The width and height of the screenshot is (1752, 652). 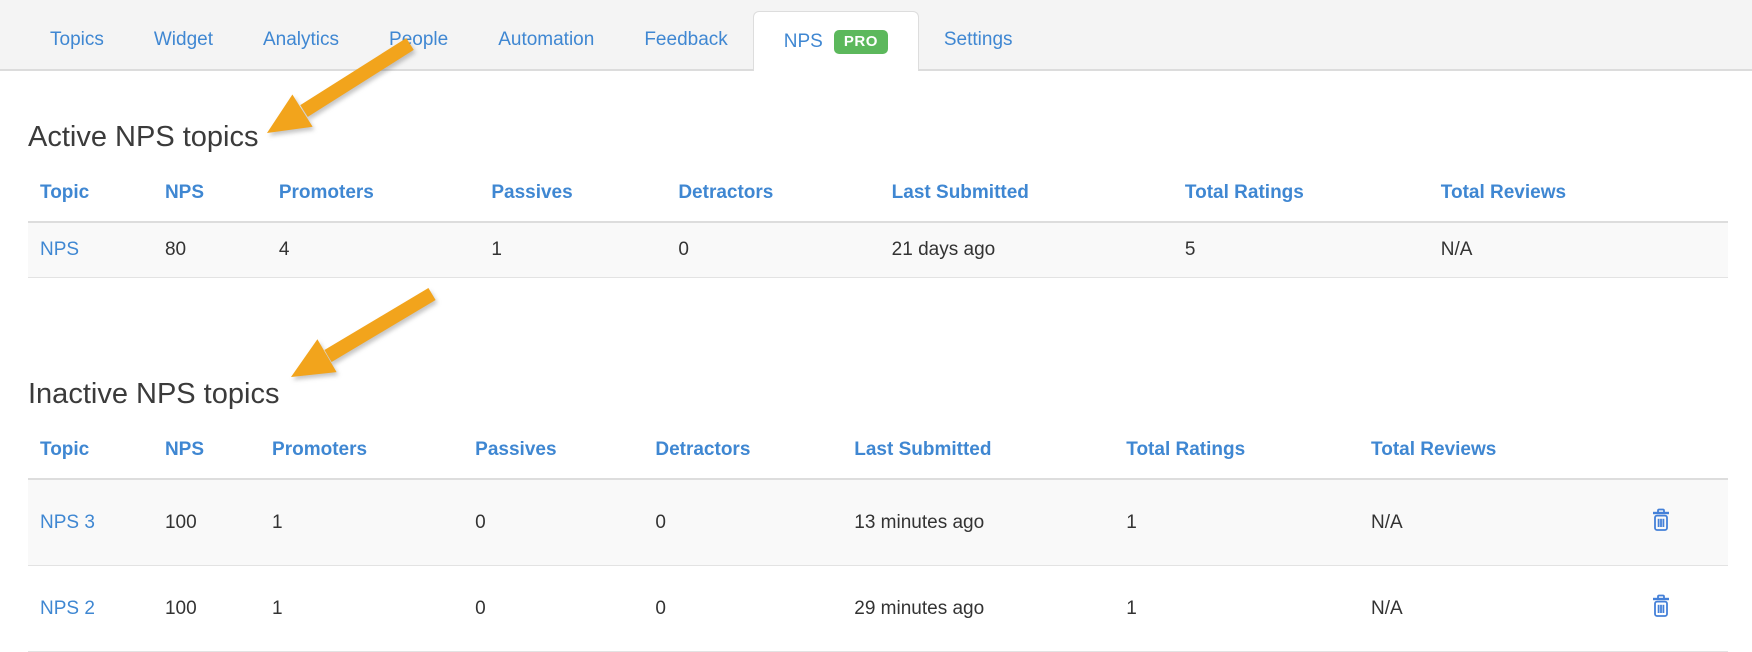 I want to click on table-row: NPS 2 100 1 0 0 29 minutes ago 1 N/A, so click(x=878, y=608).